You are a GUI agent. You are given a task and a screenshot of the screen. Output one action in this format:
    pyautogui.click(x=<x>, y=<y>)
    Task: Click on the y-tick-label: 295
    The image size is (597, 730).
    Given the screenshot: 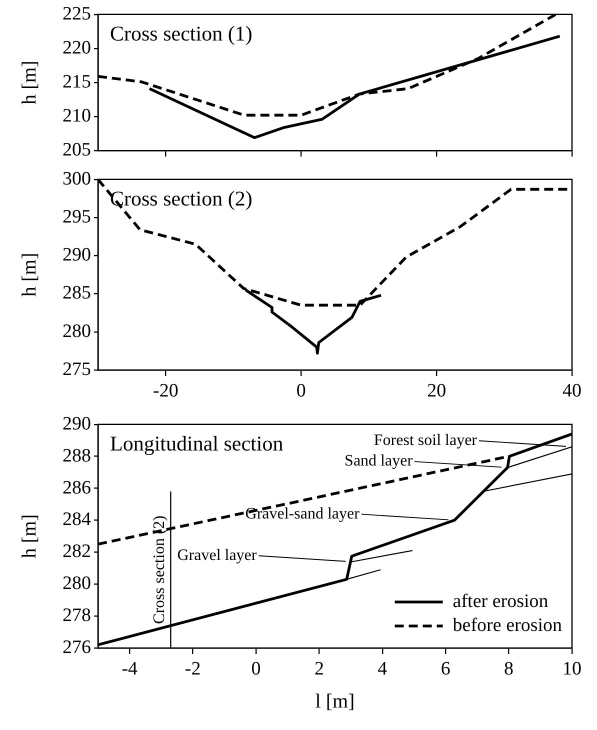 What is the action you would take?
    pyautogui.click(x=76, y=217)
    